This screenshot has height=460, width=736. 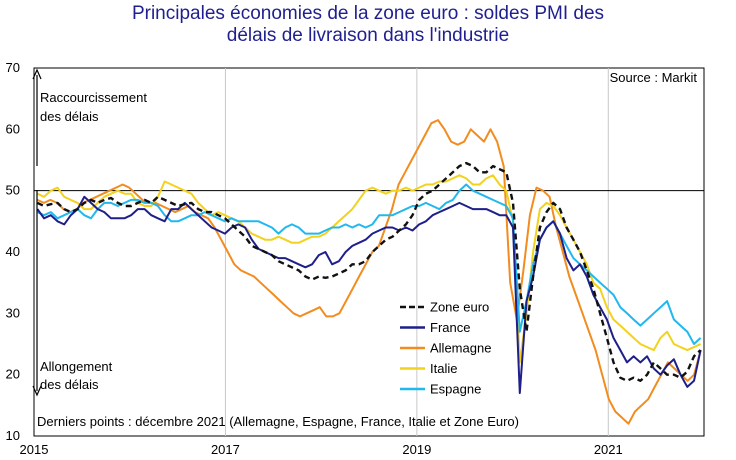 I want to click on y-tick-label: 60, so click(x=13, y=128).